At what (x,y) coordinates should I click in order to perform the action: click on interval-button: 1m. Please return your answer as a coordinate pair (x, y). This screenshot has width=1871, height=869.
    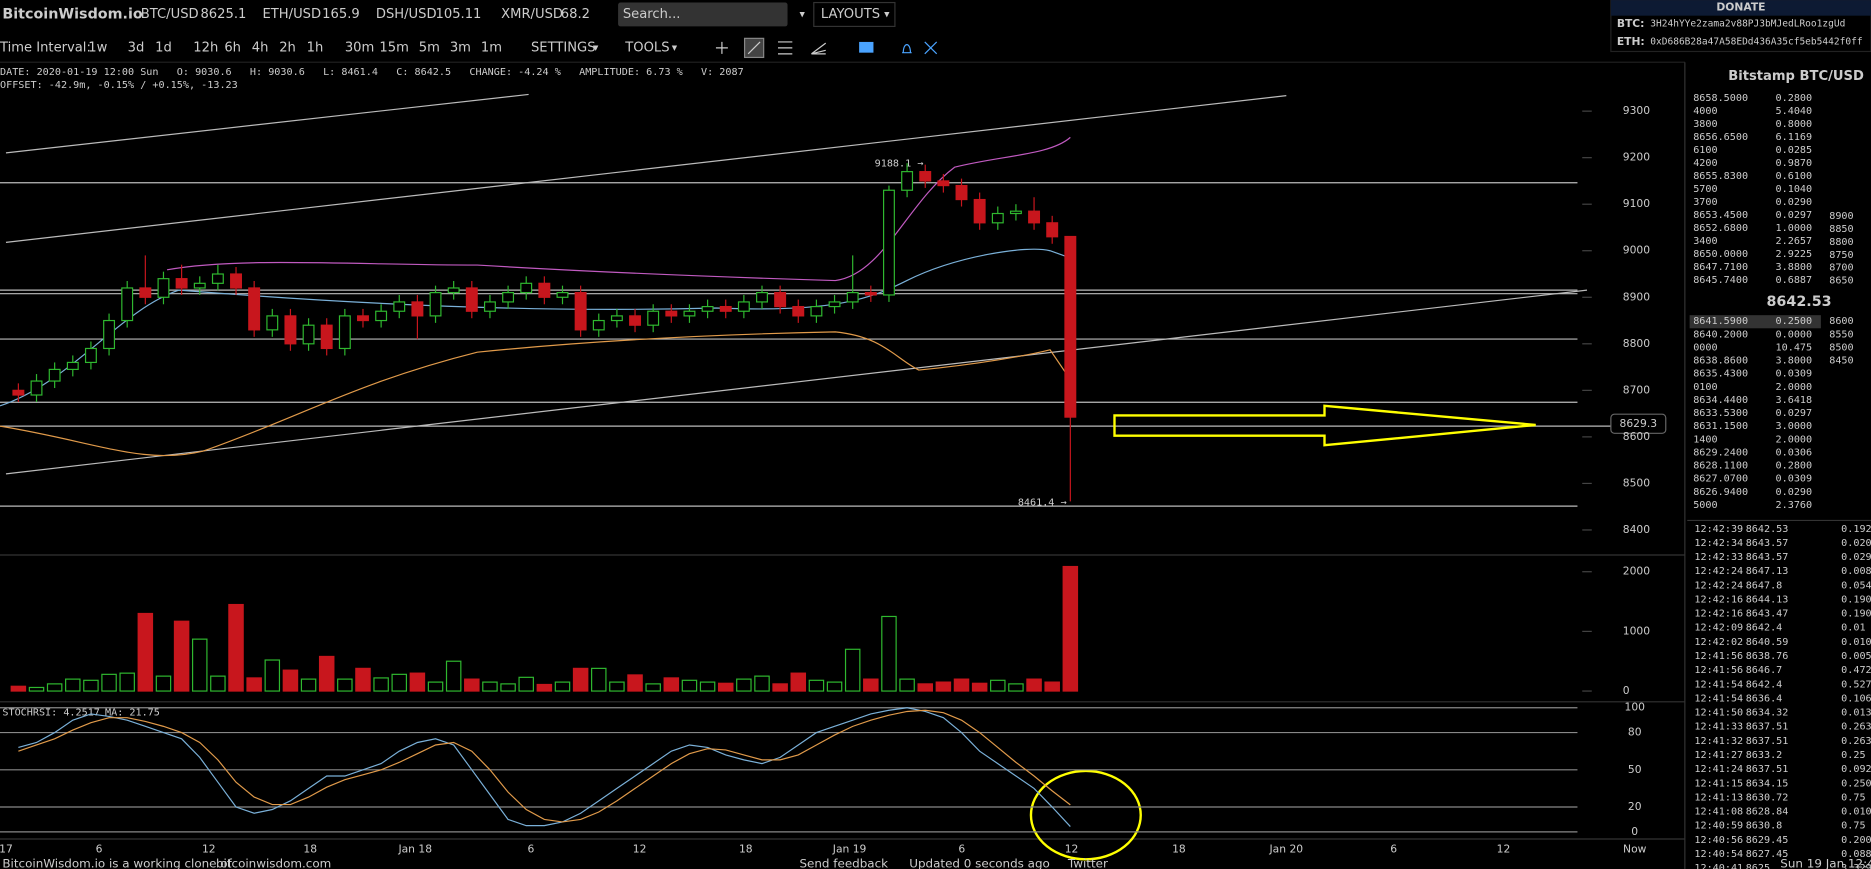
    Looking at the image, I should click on (491, 47).